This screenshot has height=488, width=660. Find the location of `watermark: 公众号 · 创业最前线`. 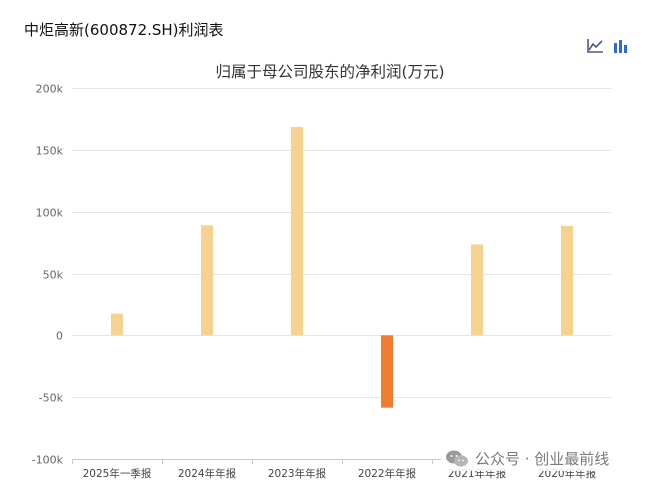

watermark: 公众号 · 创业最前线 is located at coordinates (527, 458).